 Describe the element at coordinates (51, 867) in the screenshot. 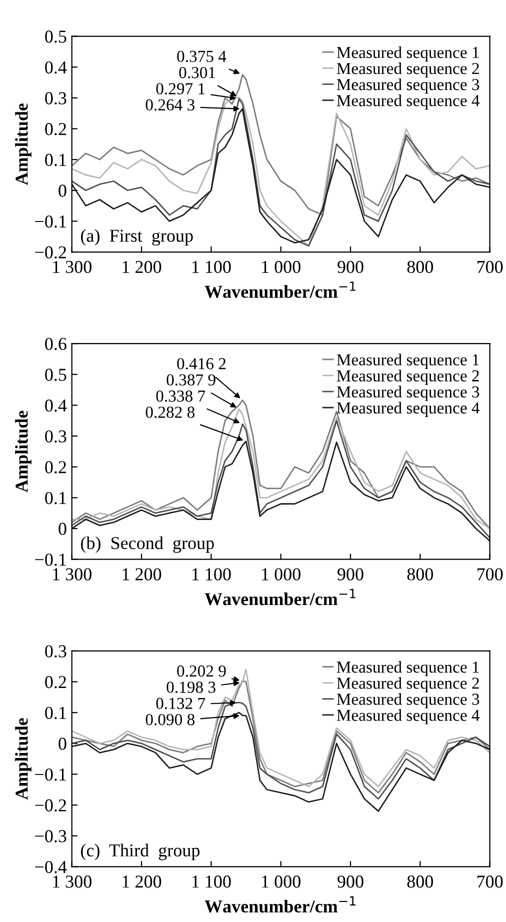

I see `y-tick-label: −0.4` at that location.